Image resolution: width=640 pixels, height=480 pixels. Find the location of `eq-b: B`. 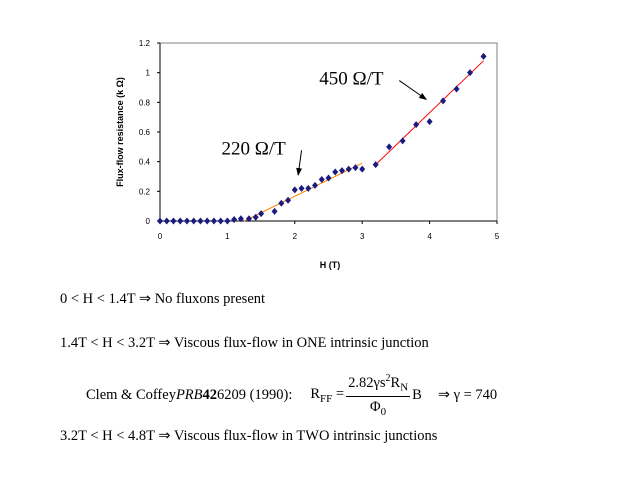

eq-b: B is located at coordinates (417, 394).